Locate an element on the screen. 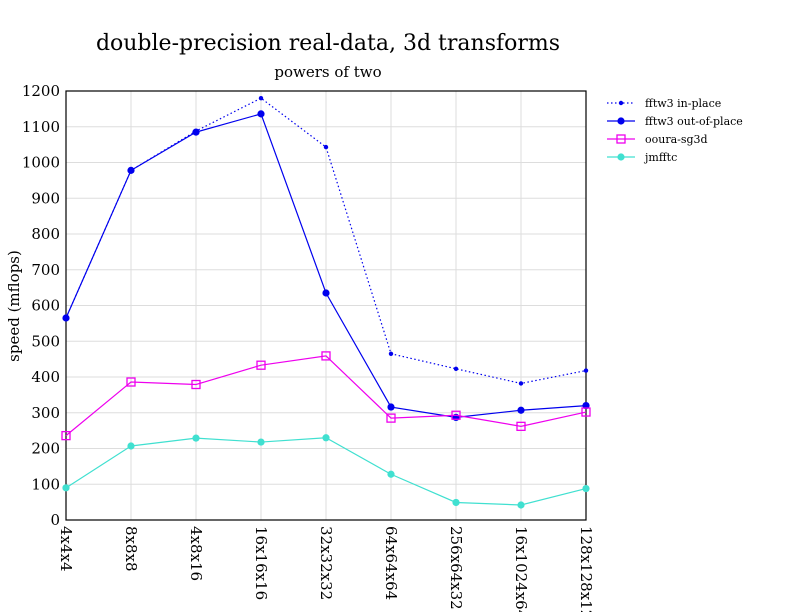  y-tick-label: 1100 is located at coordinates (41, 127).